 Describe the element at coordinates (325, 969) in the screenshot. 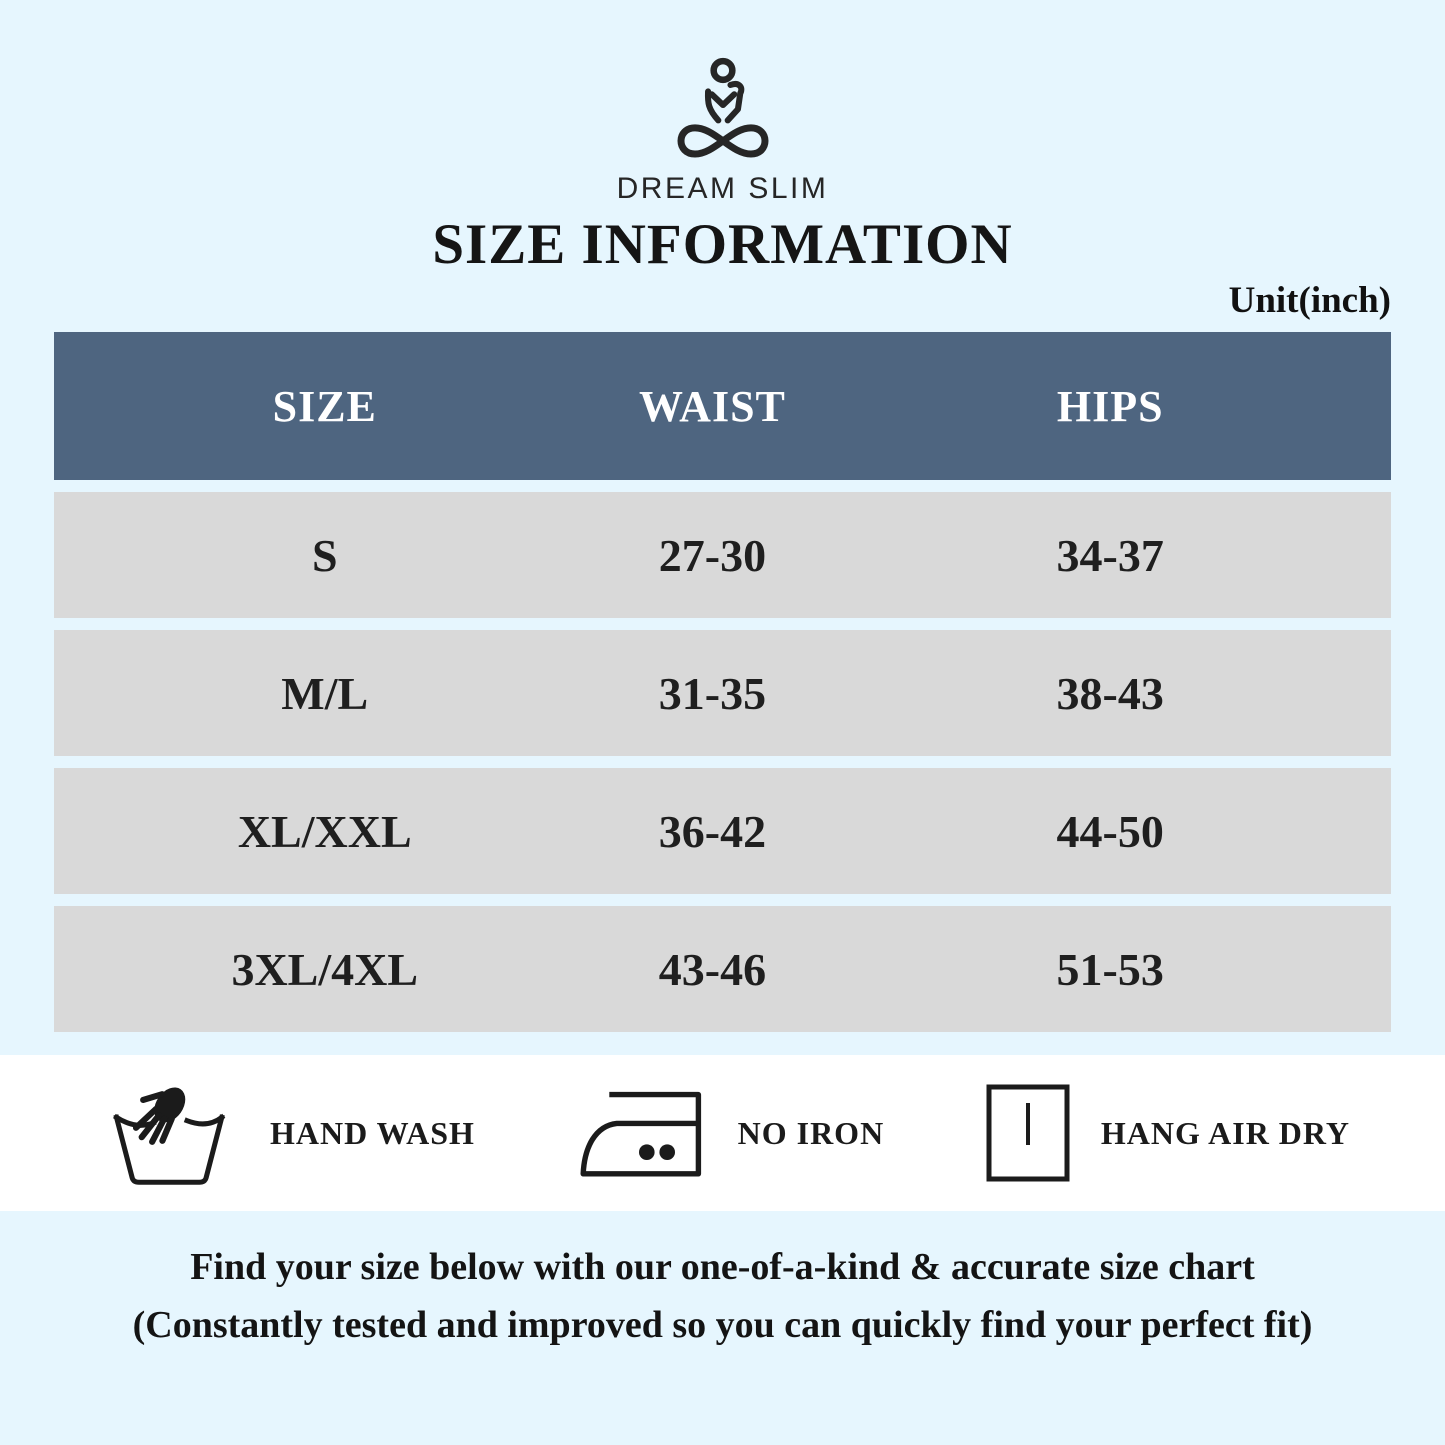

I see `cell-size: 3XL/4XL` at that location.